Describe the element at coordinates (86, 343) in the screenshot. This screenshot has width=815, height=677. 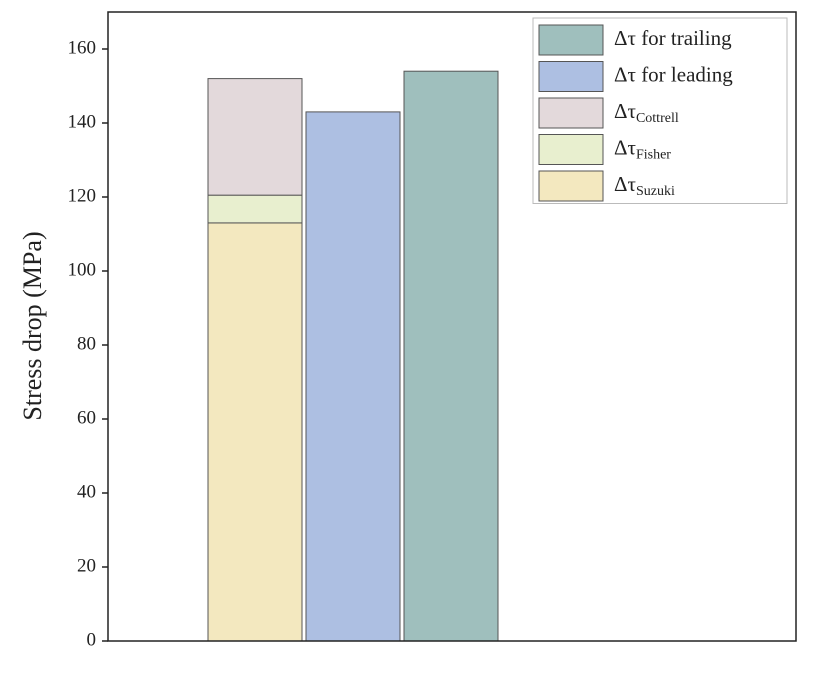
I see `y-tick-label: 80` at that location.